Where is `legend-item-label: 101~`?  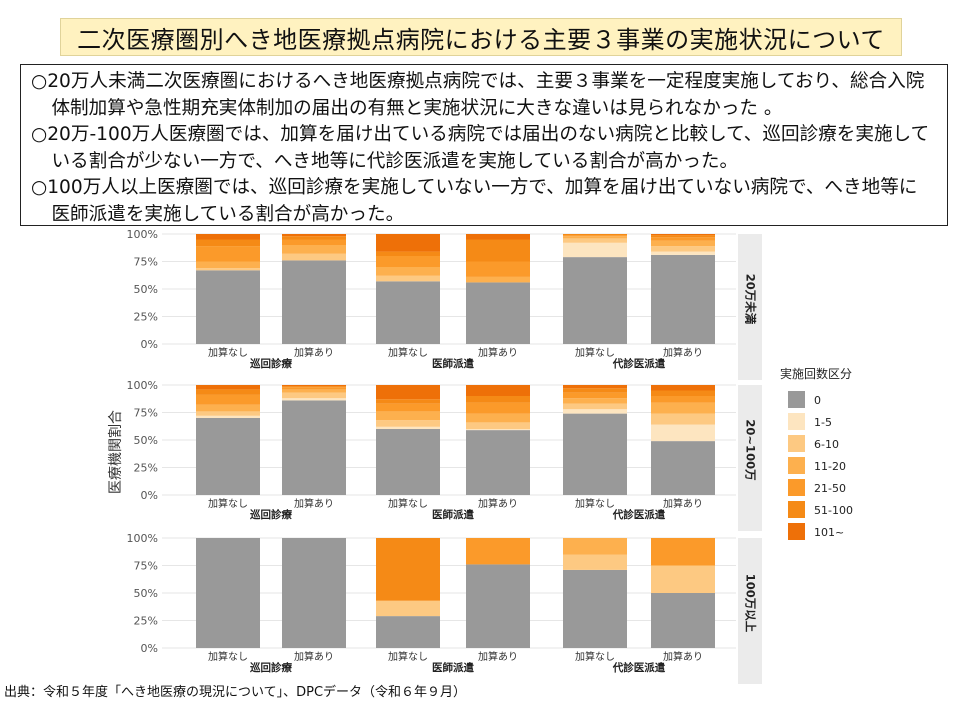
legend-item-label: 101~ is located at coordinates (829, 532).